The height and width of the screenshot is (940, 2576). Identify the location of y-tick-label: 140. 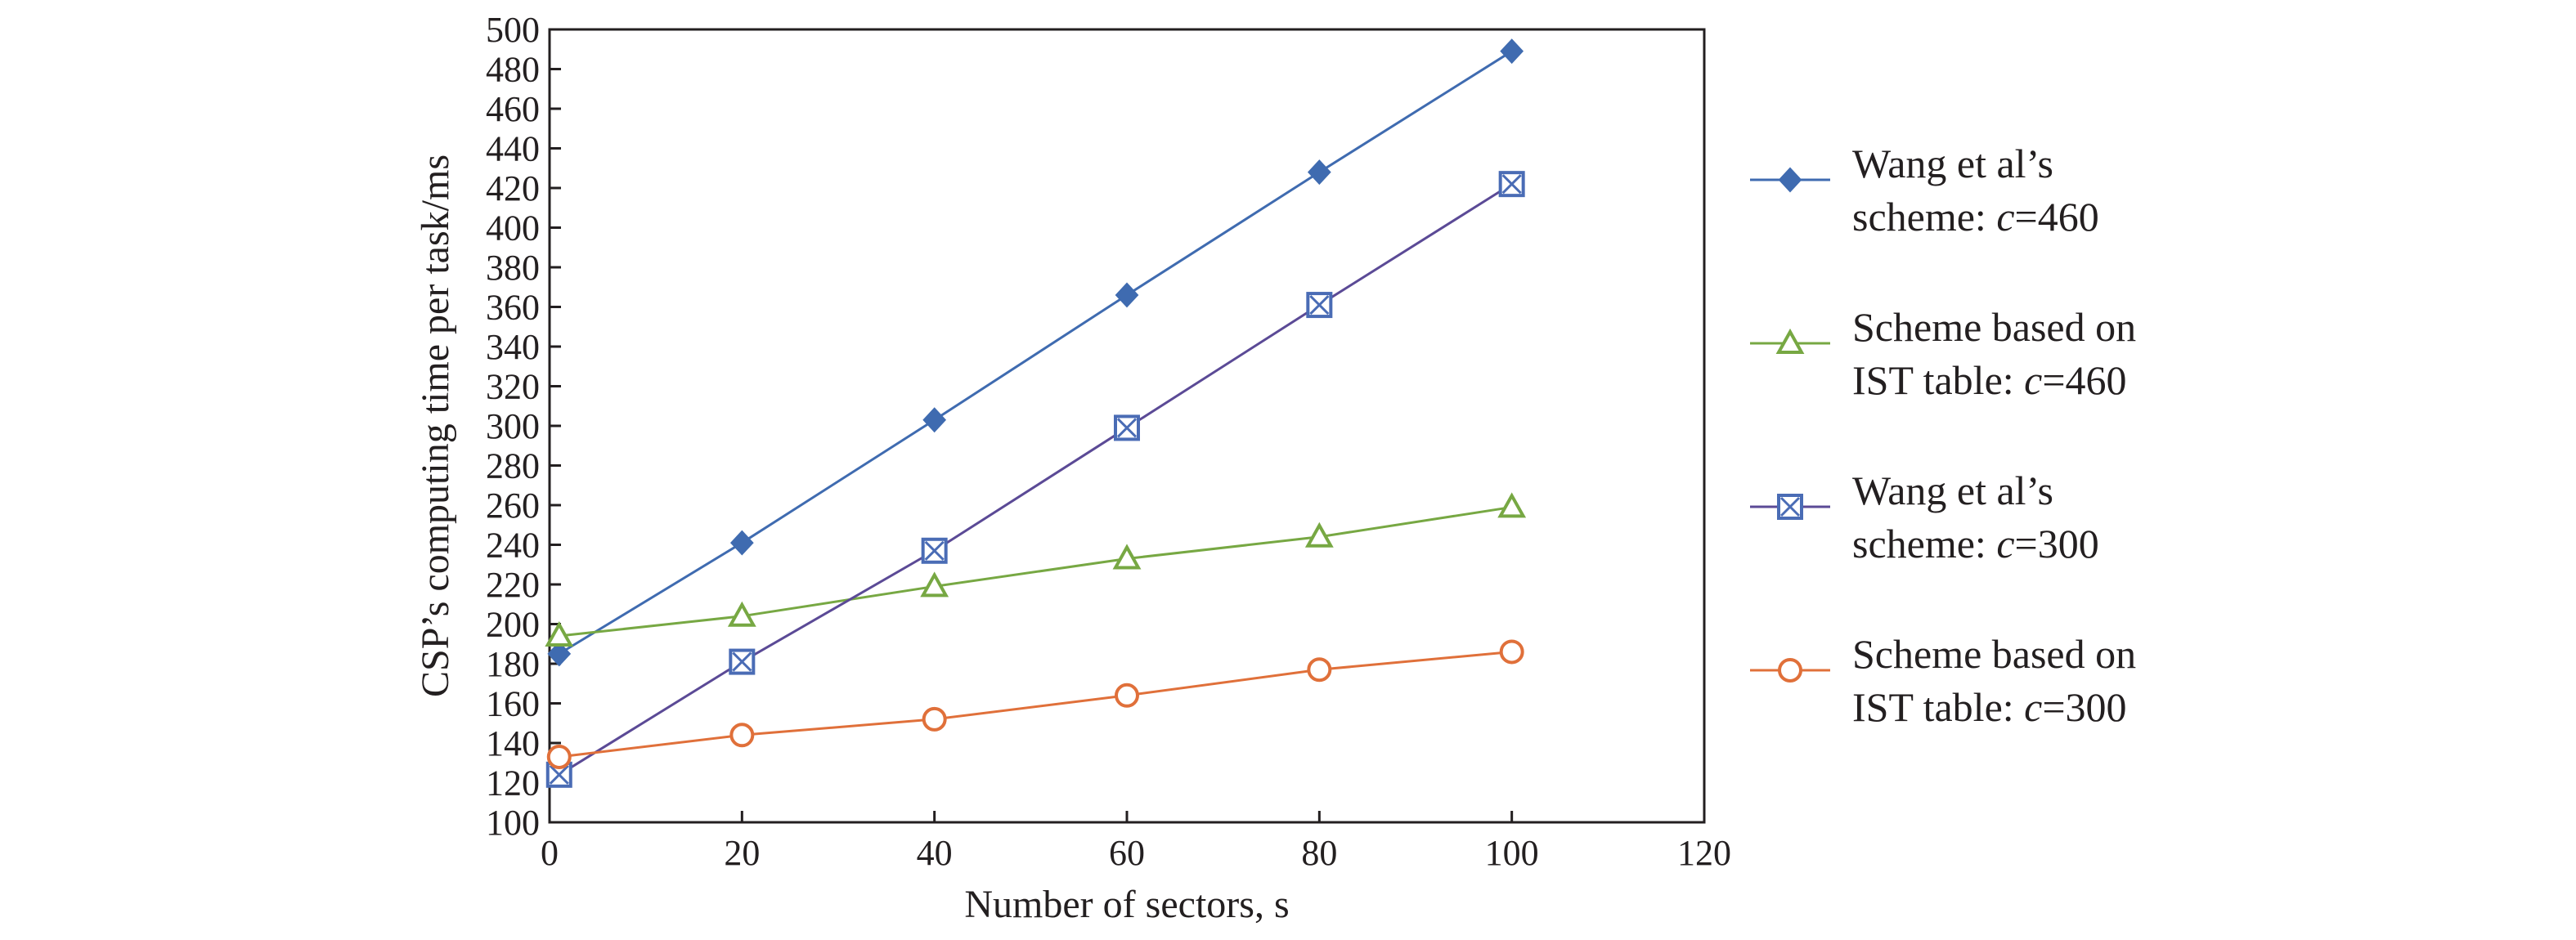
(513, 743).